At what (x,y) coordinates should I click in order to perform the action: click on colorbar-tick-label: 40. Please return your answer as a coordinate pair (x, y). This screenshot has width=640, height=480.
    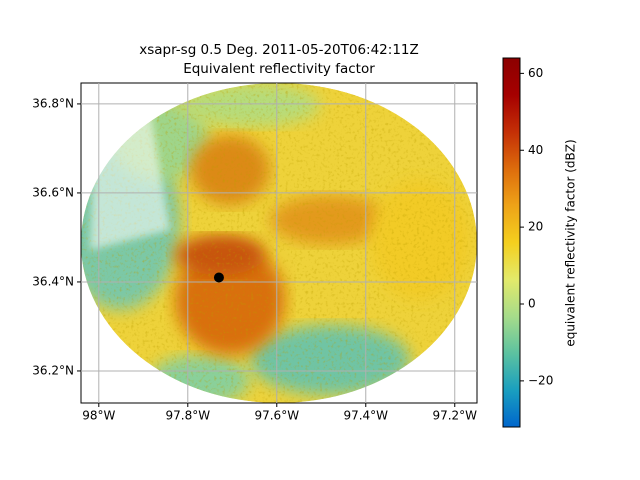
    Looking at the image, I should click on (535, 150).